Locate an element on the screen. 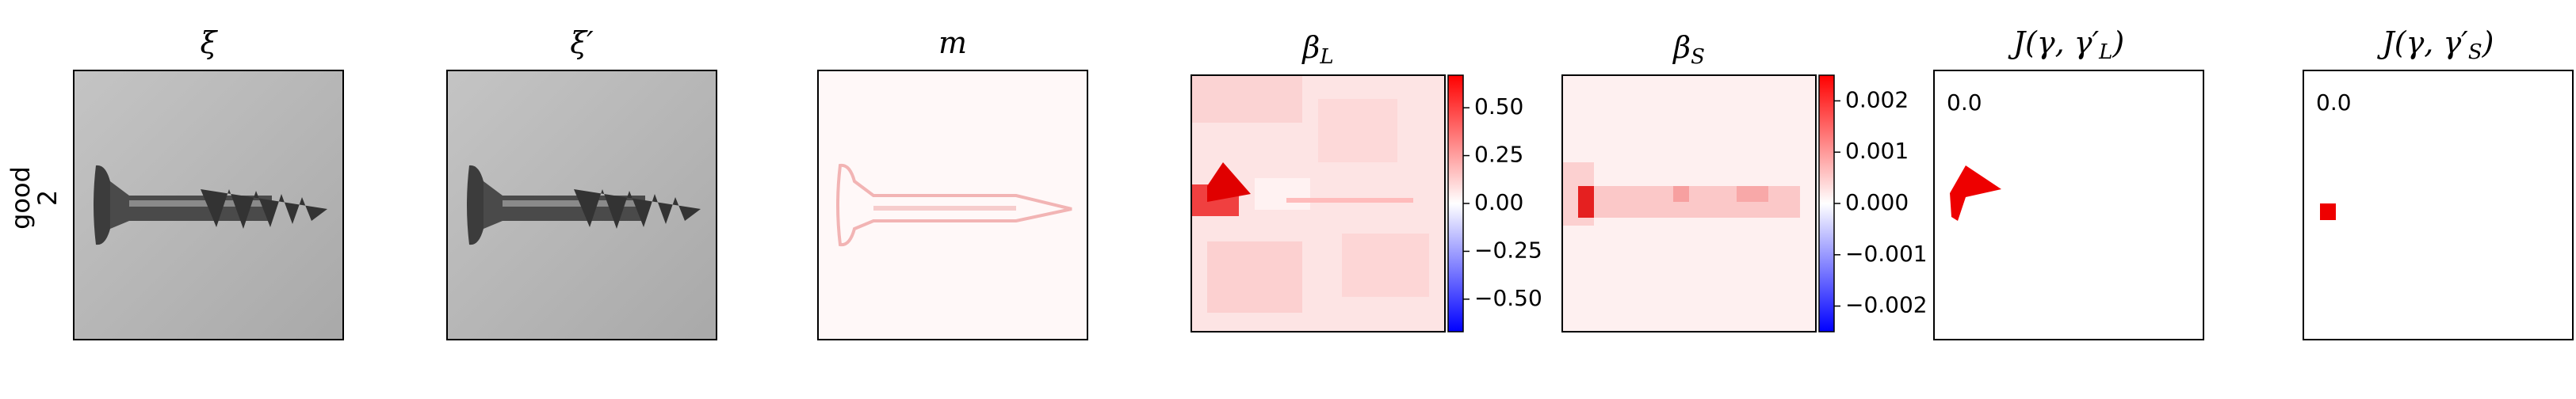 The image size is (2576, 399). panel-title: J(γ, γ′S) is located at coordinates (2435, 45).